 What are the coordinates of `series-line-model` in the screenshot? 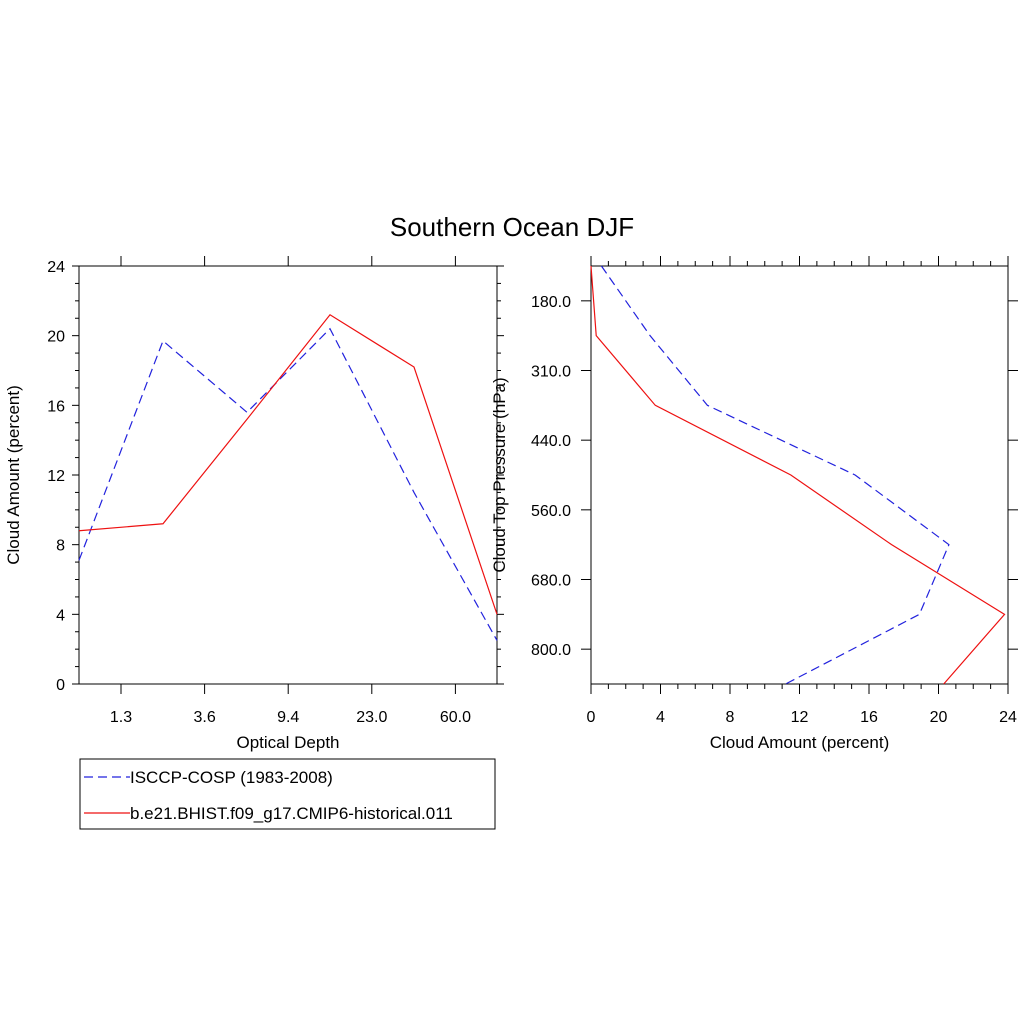 It's located at (288, 464).